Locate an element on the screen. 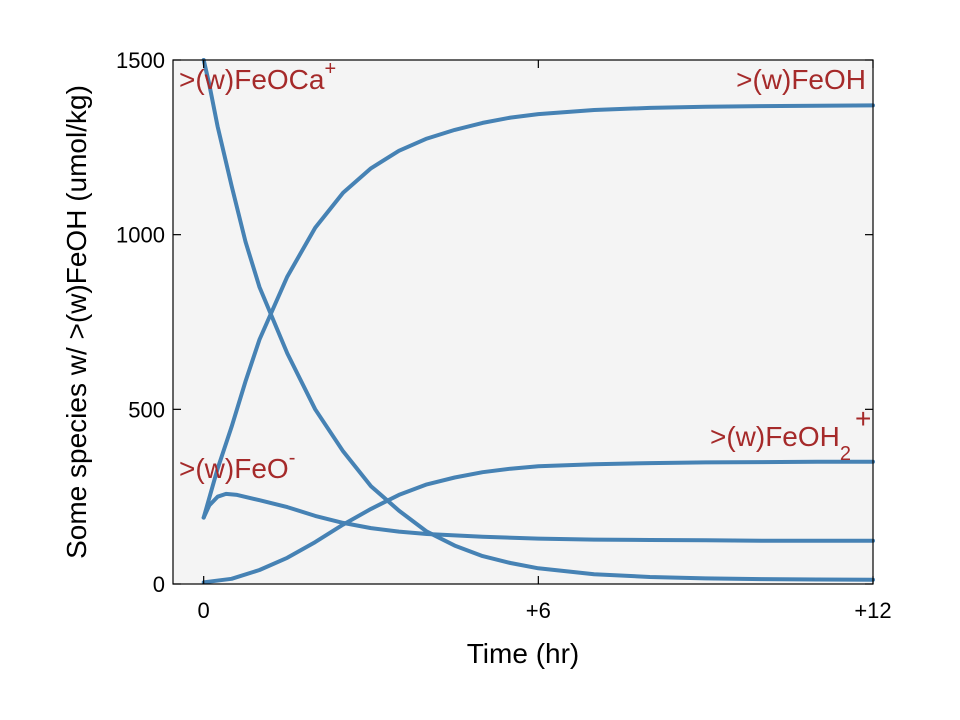  series-label-2: >(w)FeO- is located at coordinates (237, 465).